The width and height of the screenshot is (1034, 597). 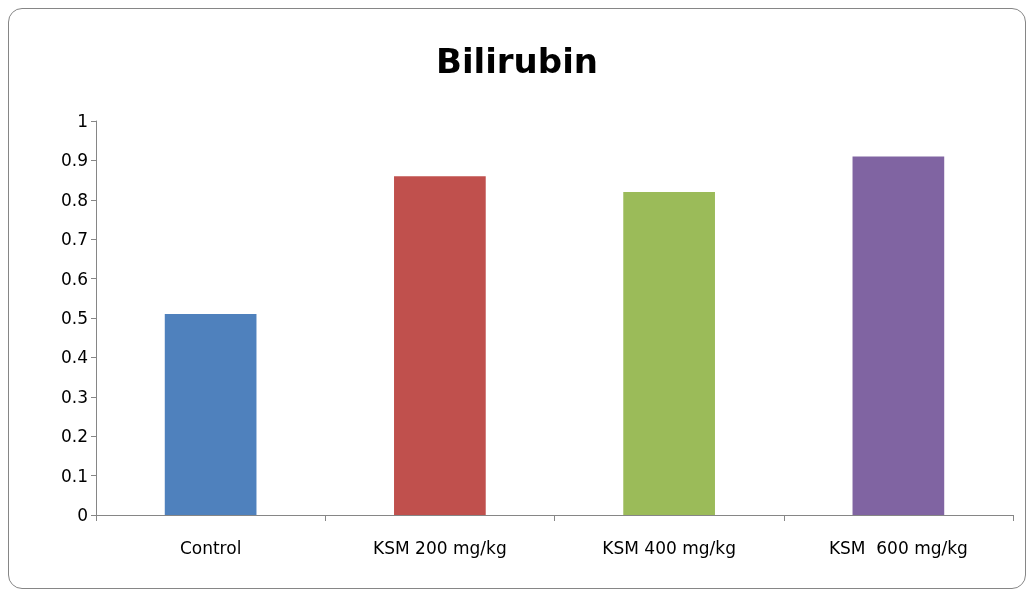 What do you see at coordinates (210, 547) in the screenshot?
I see `x-tick-label: Control` at bounding box center [210, 547].